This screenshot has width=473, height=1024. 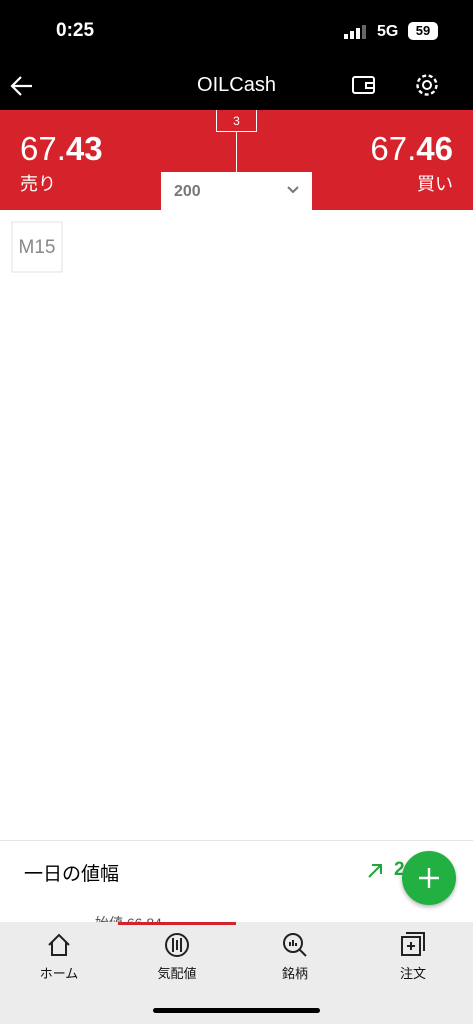 I want to click on quote-bar: 67.43 売り 3 200 67.46 買い, so click(x=236, y=160).